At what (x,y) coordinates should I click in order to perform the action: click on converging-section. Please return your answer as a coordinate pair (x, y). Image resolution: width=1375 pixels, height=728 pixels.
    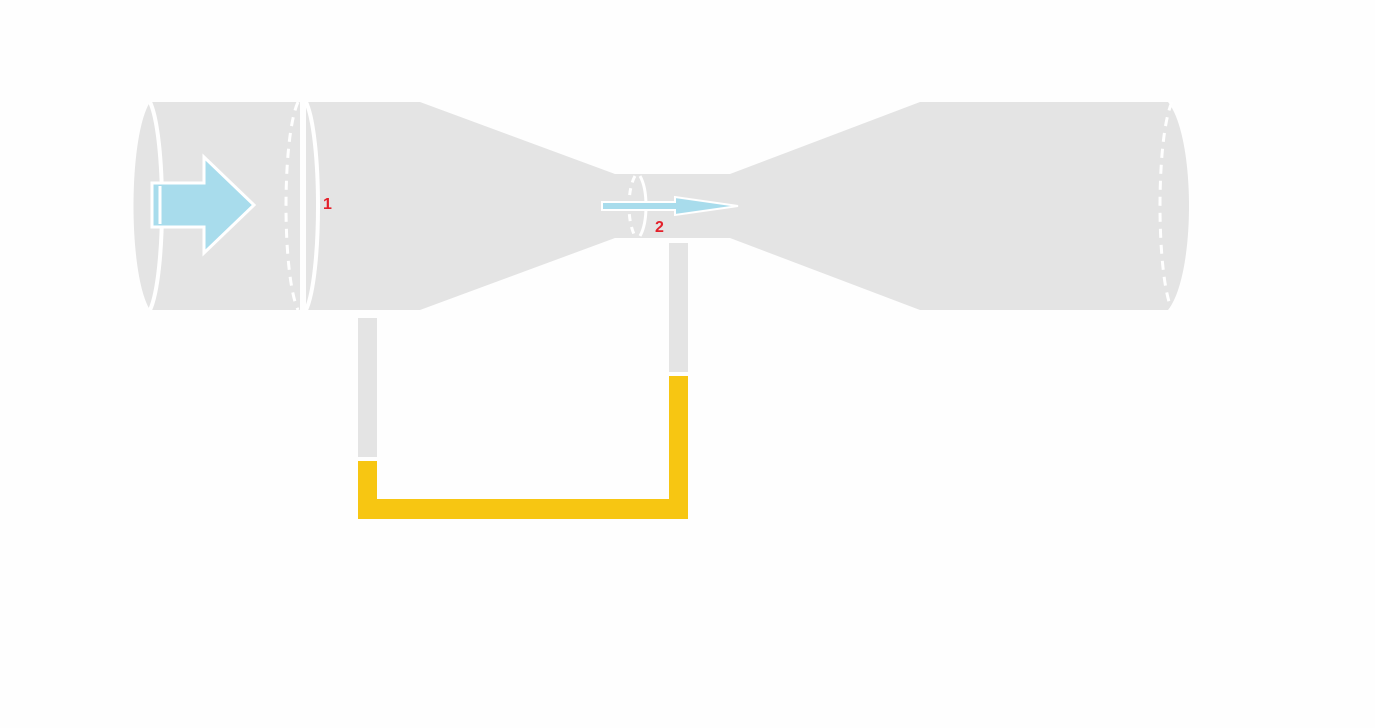
    Looking at the image, I should click on (460, 206).